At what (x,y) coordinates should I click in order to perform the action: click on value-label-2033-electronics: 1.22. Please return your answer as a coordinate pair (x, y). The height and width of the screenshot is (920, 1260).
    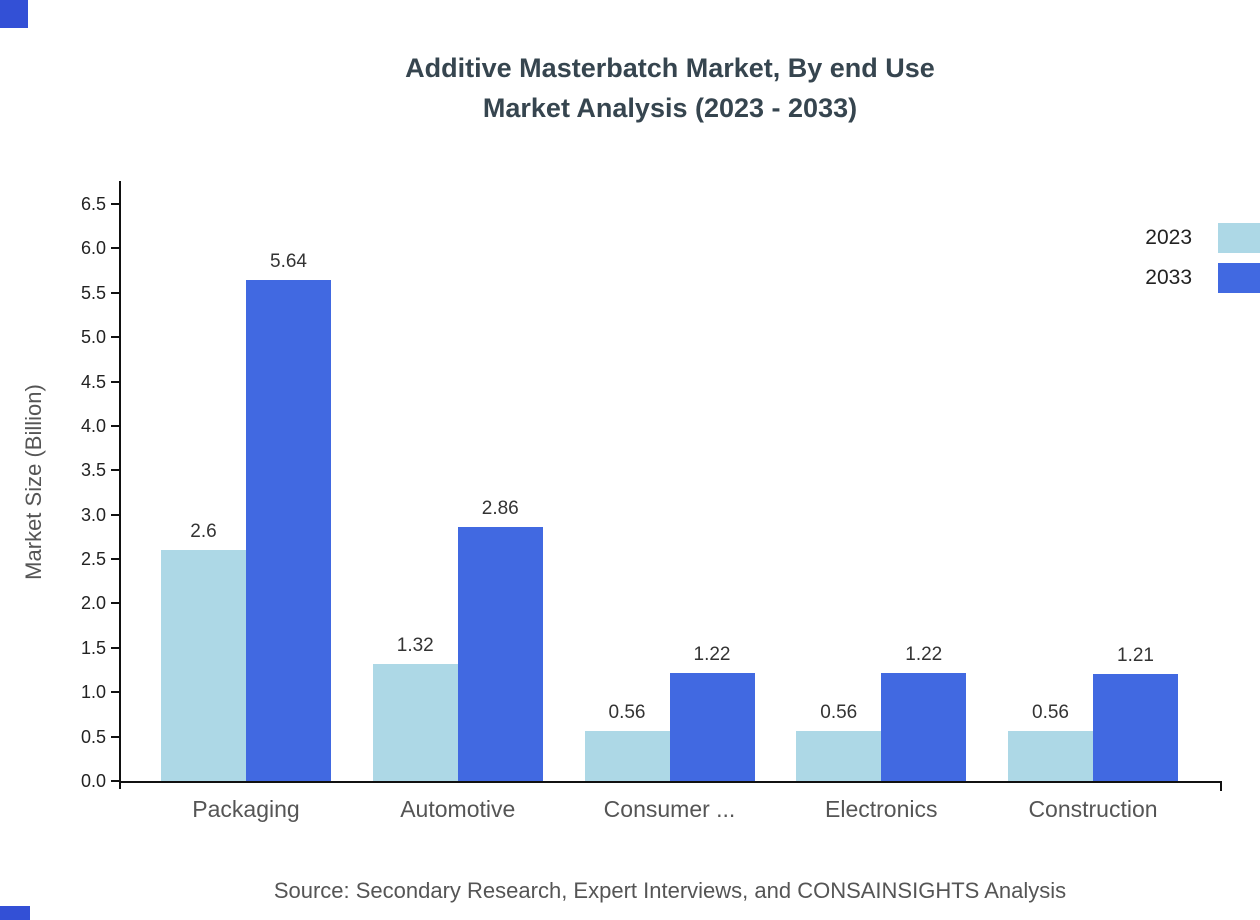
    Looking at the image, I should click on (924, 654).